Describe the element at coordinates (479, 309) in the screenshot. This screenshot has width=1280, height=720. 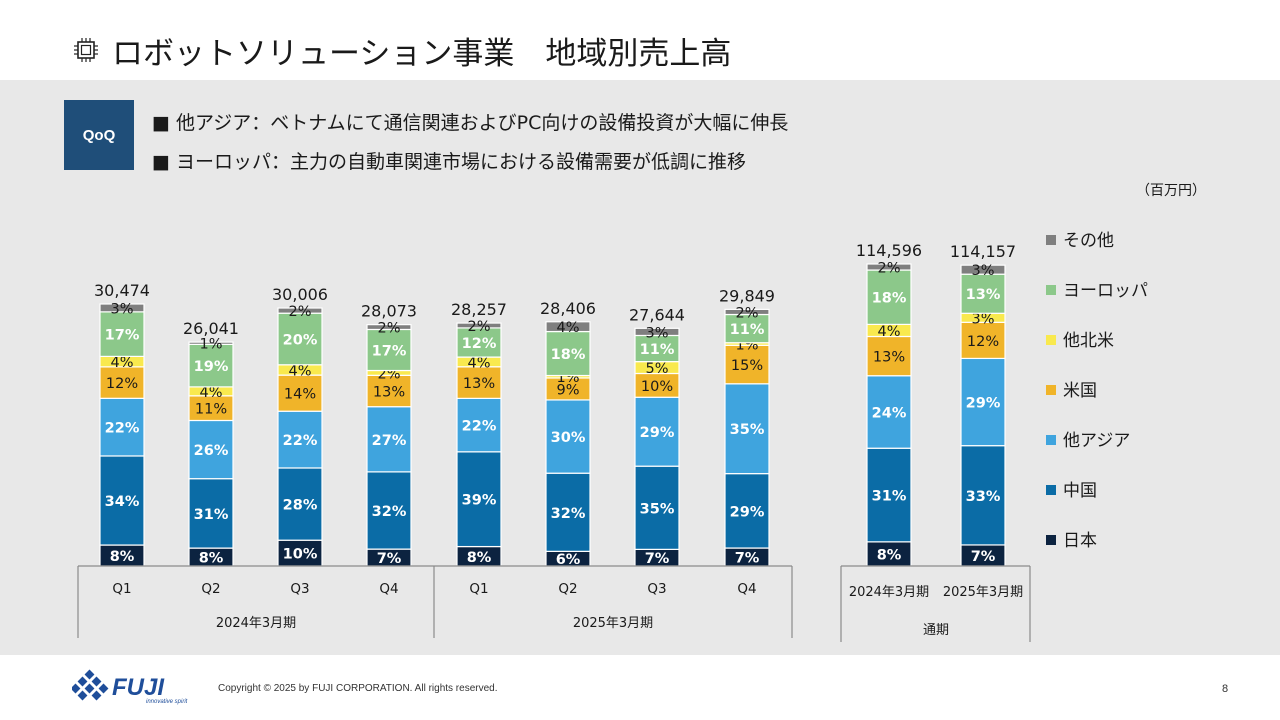
I see `bar-total-label: 28,257` at that location.